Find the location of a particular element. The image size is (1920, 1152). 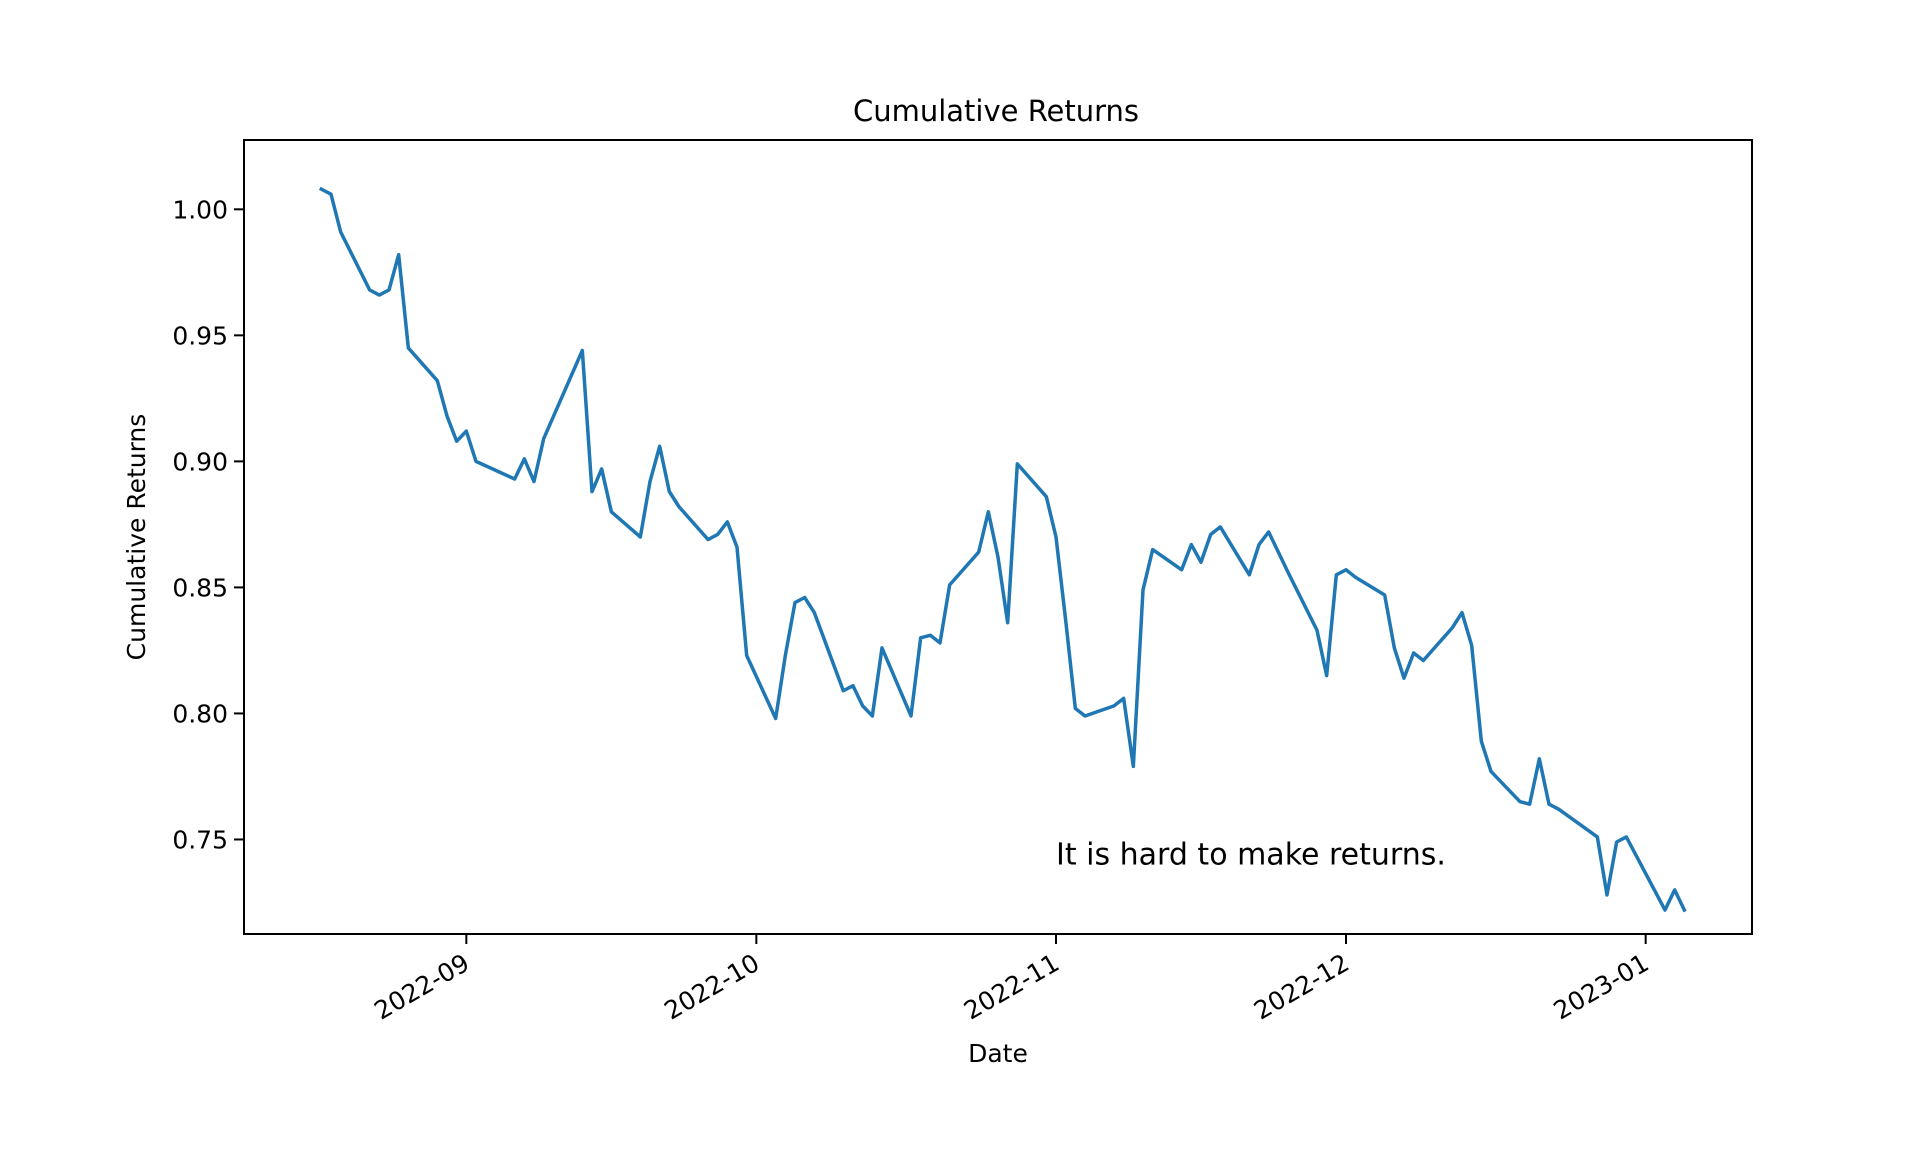

y-tick-label: 1.00 is located at coordinates (200, 209).